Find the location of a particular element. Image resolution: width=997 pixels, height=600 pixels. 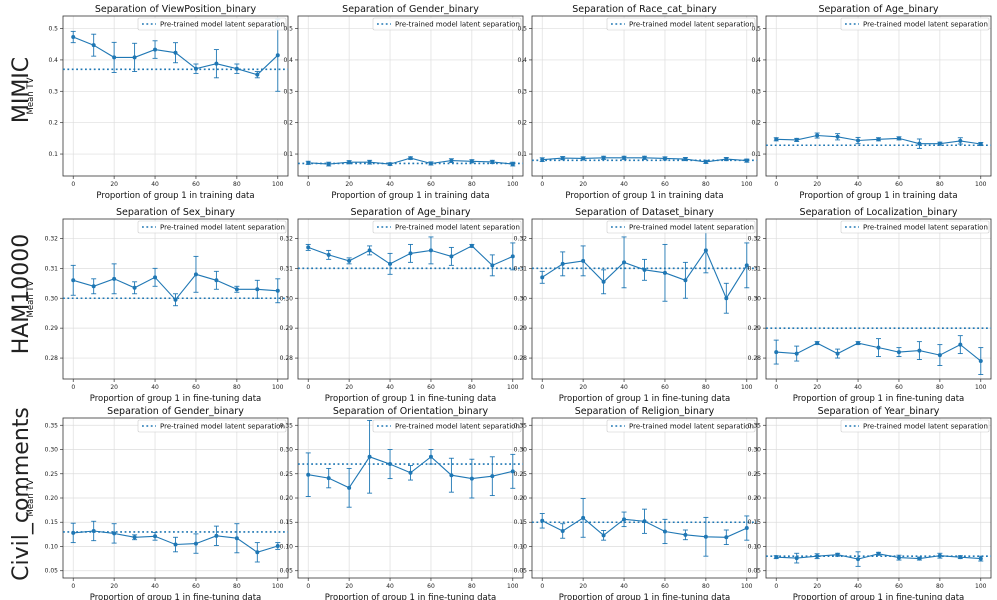

y-tick-label: 0.20 is located at coordinates (755, 498).